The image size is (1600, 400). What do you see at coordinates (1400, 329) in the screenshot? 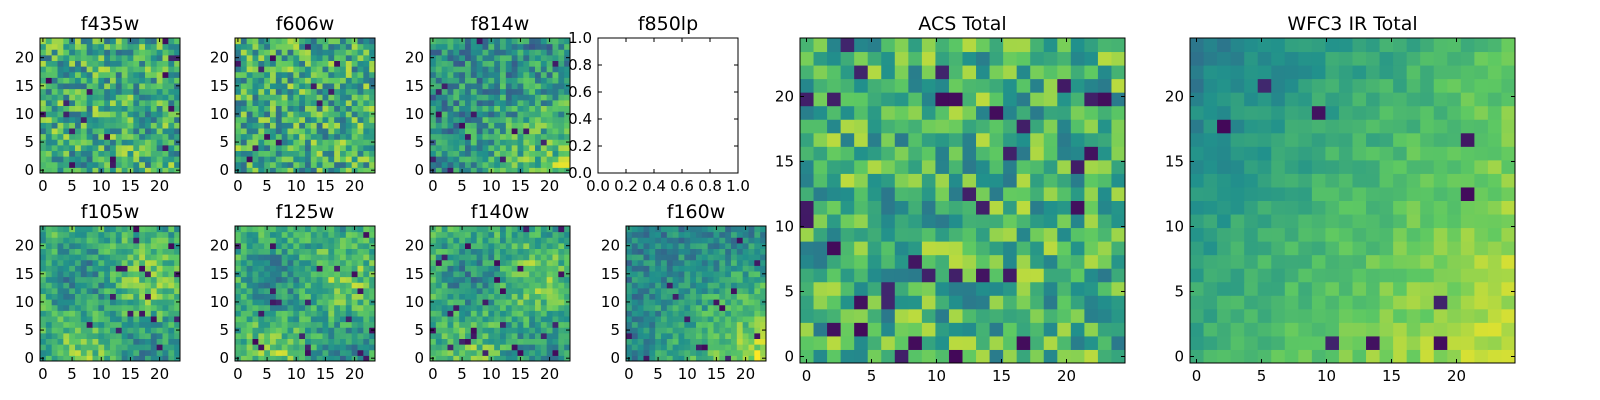
I see `wfc3_ir_total-cell` at bounding box center [1400, 329].